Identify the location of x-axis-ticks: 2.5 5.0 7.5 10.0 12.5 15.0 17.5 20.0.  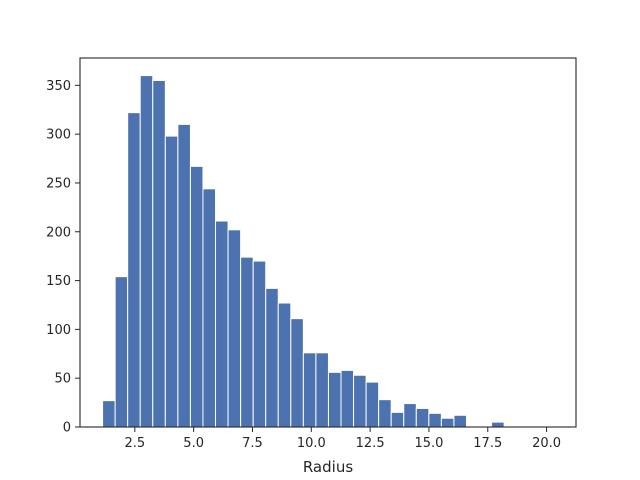
(342, 439).